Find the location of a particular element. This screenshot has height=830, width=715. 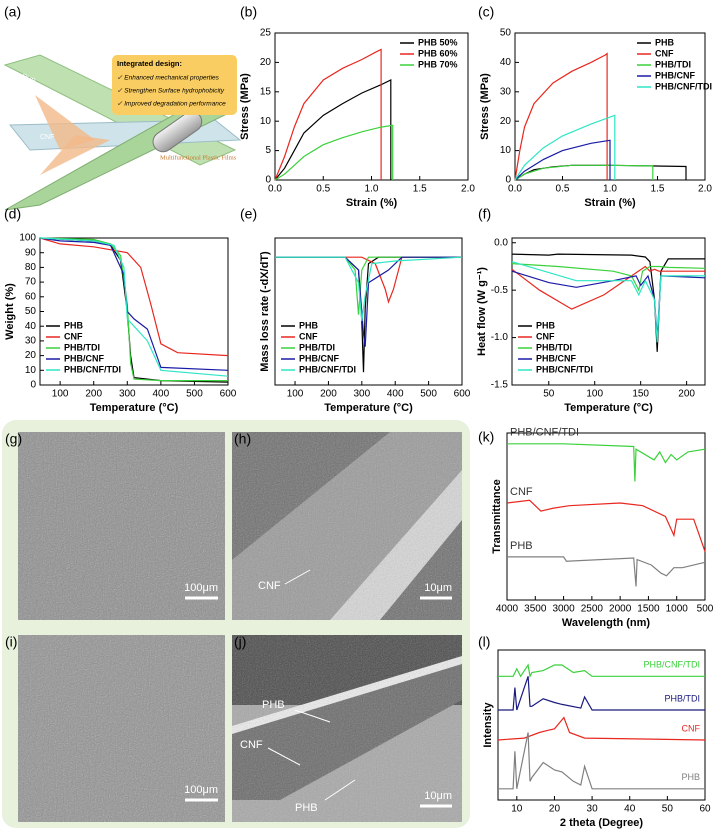

x-tick-label: 1.0 is located at coordinates (372, 189).